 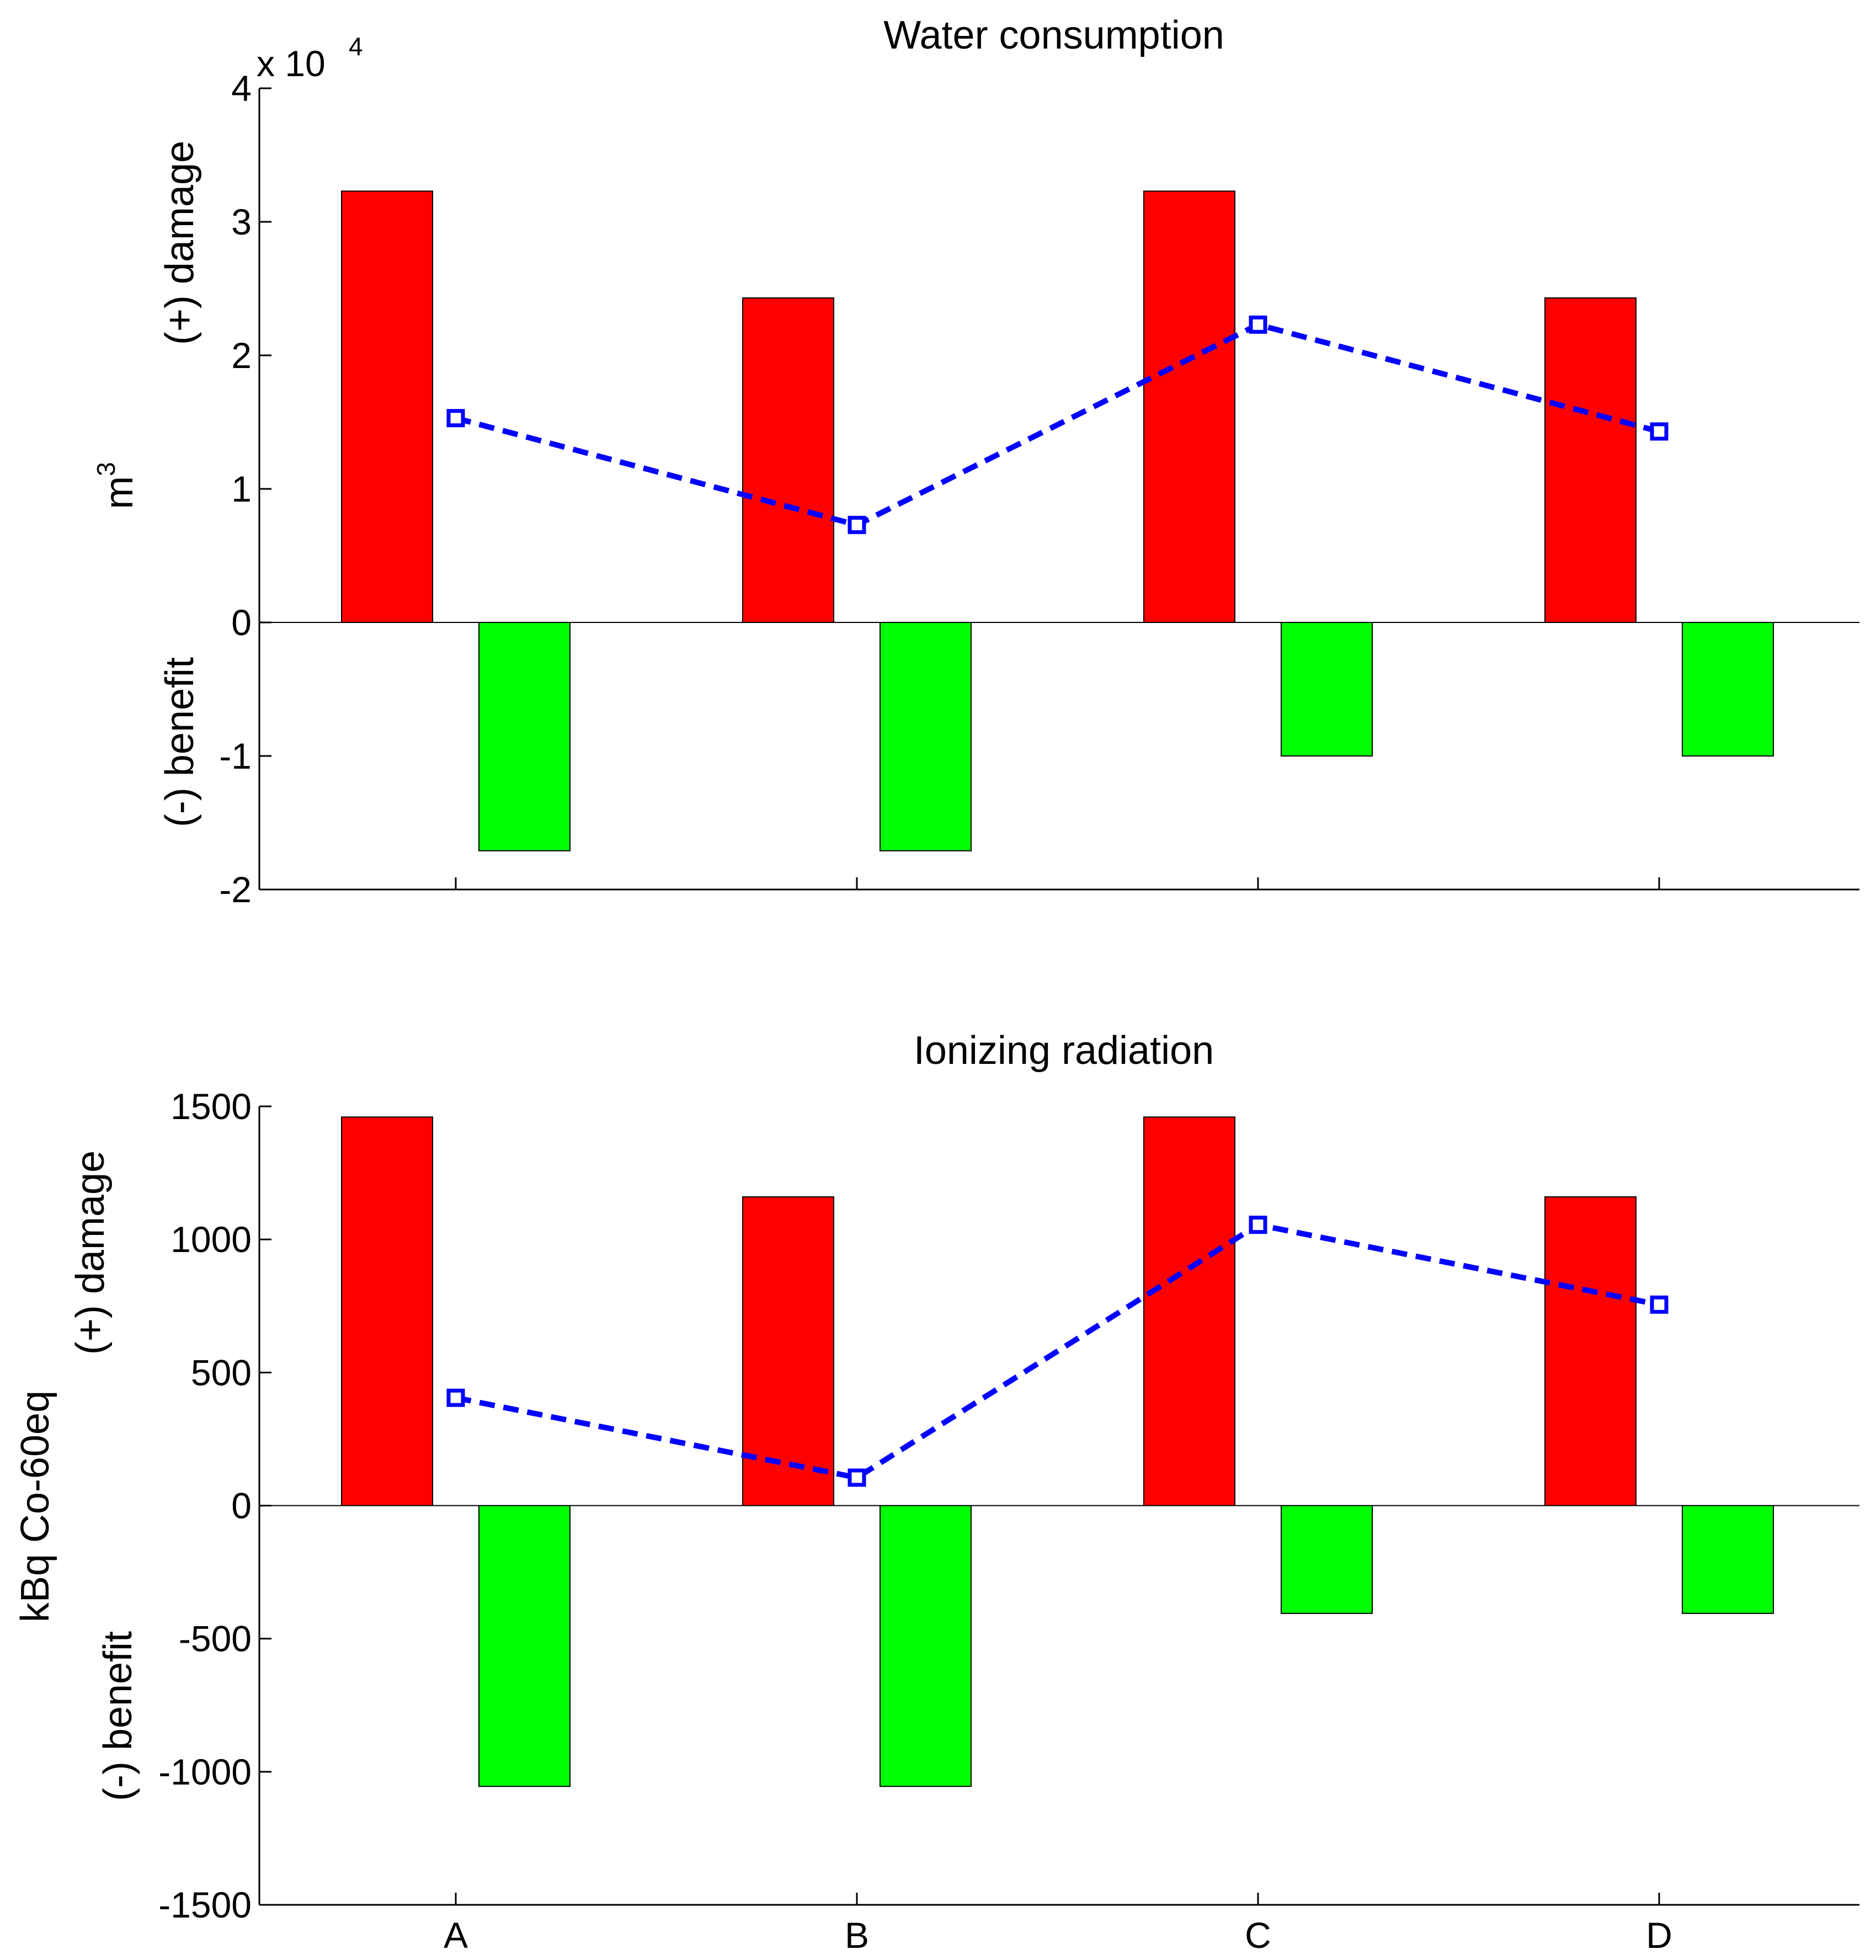 I want to click on y-scale-exponent: 4, so click(x=356, y=47).